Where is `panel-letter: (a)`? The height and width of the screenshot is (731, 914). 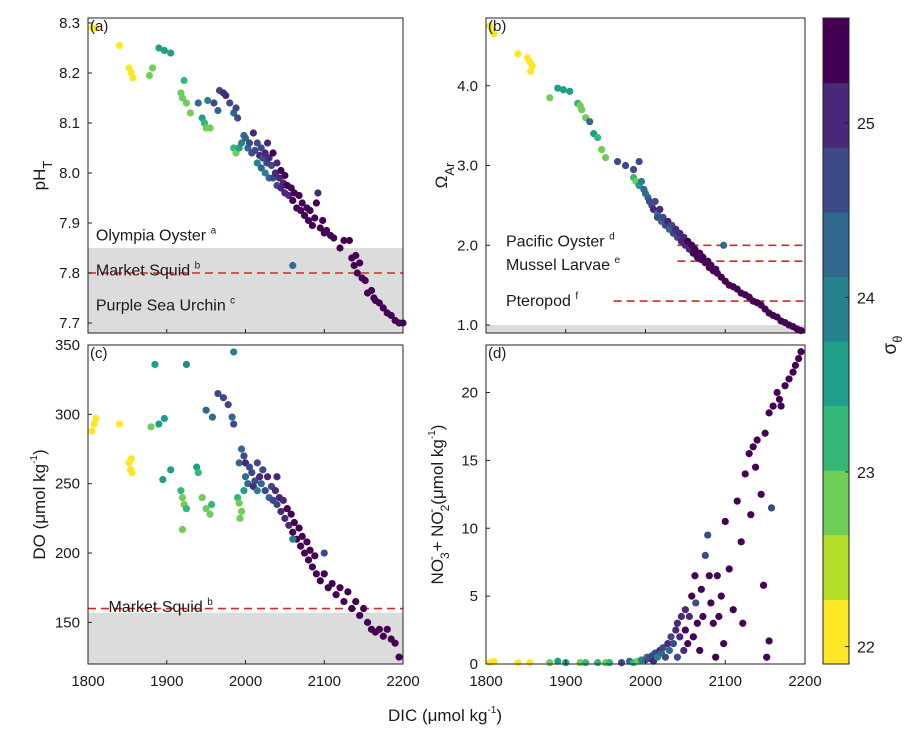 panel-letter: (a) is located at coordinates (99, 26).